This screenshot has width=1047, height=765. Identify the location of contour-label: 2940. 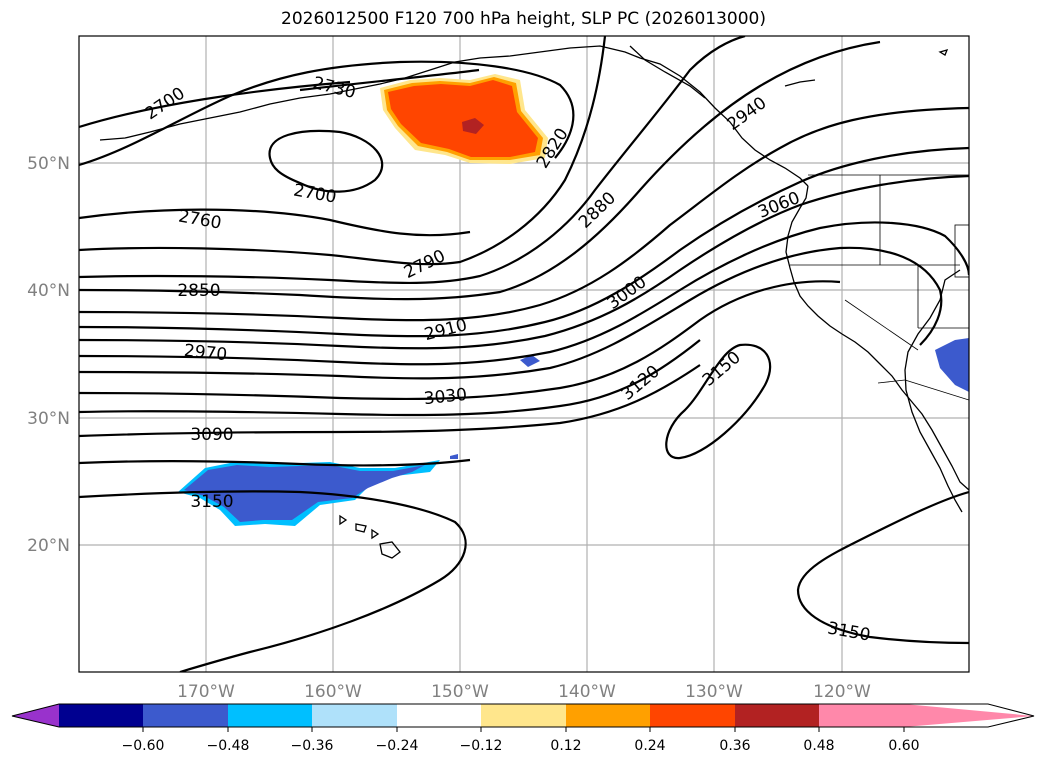
(747, 114).